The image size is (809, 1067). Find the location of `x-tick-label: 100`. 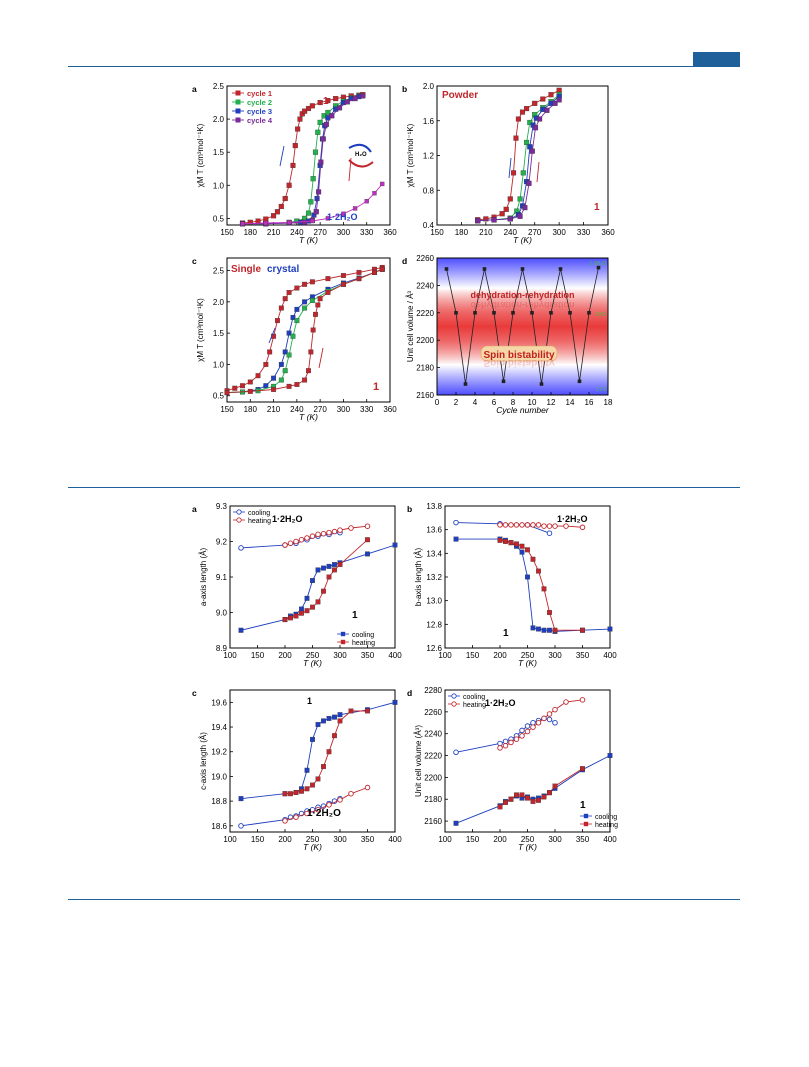

x-tick-label: 100 is located at coordinates (230, 839).